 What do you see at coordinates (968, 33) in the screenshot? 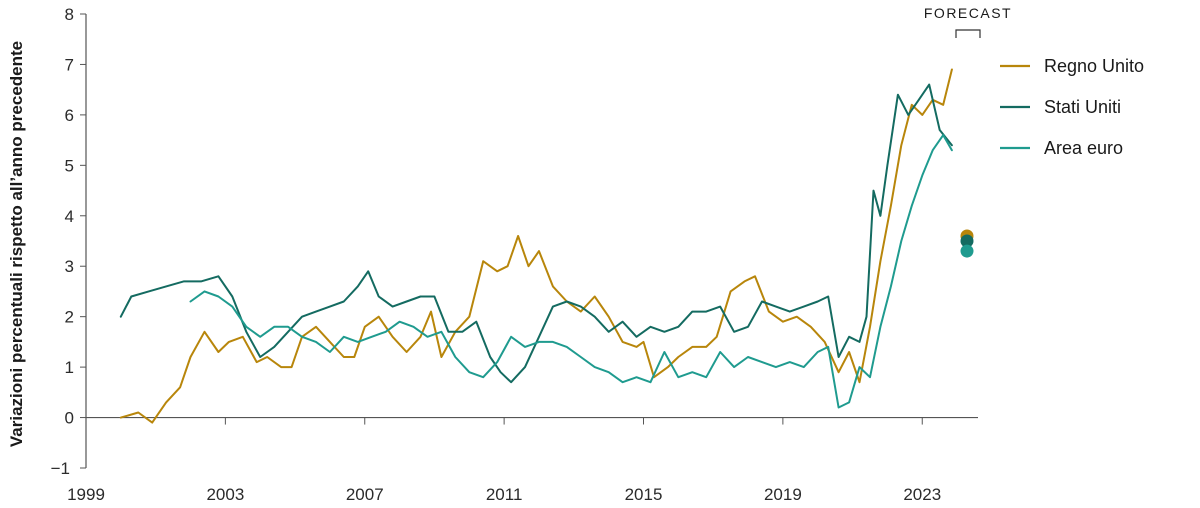
I see `forecast-bracket` at bounding box center [968, 33].